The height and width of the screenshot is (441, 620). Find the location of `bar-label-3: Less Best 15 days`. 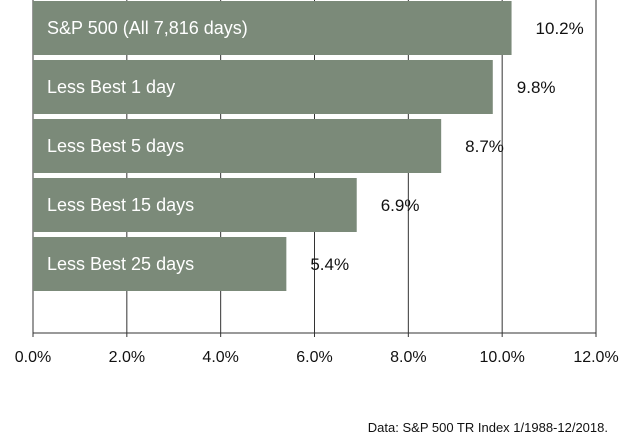

bar-label-3: Less Best 15 days is located at coordinates (120, 205).